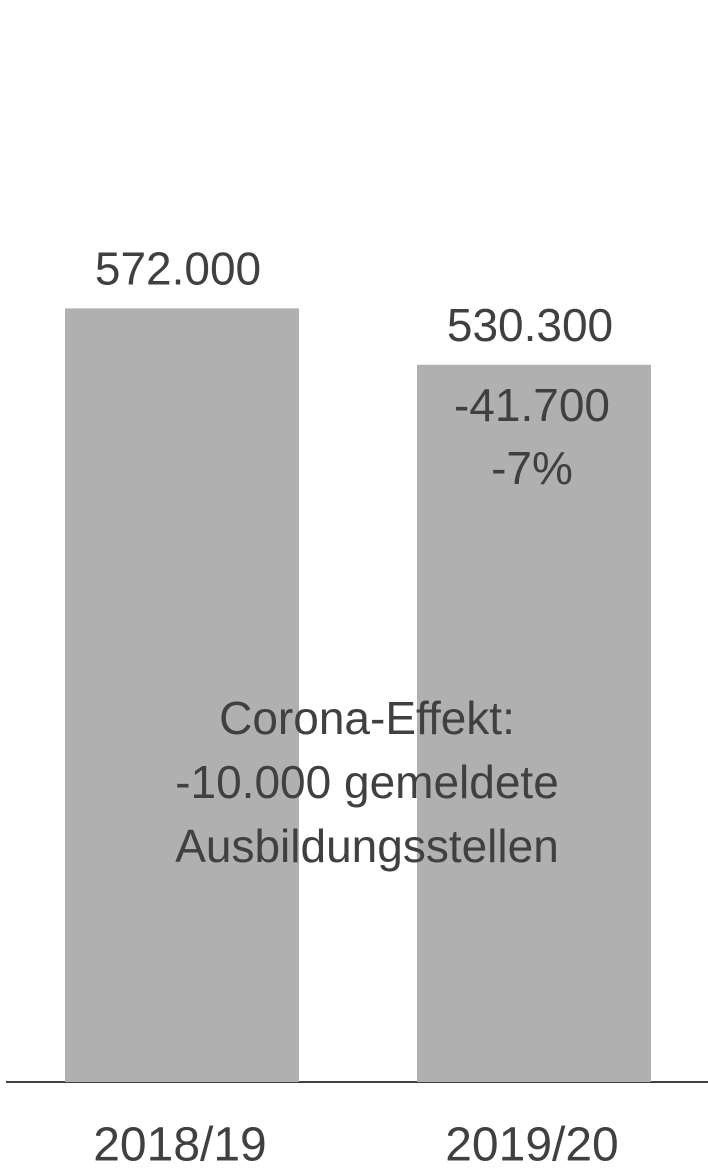 This screenshot has height=1176, width=708. What do you see at coordinates (532, 405) in the screenshot?
I see `annotation: -41.700` at bounding box center [532, 405].